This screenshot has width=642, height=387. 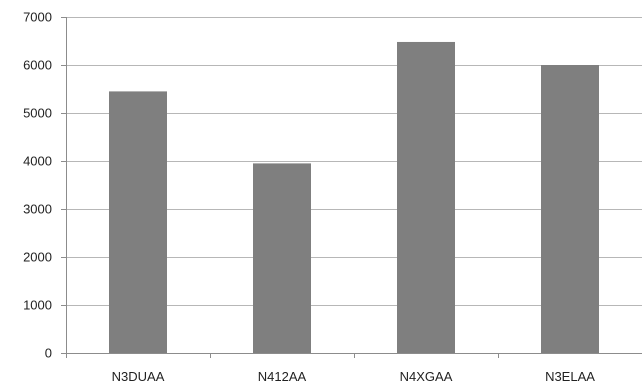 What do you see at coordinates (37, 161) in the screenshot?
I see `y-tick-label: 4000` at bounding box center [37, 161].